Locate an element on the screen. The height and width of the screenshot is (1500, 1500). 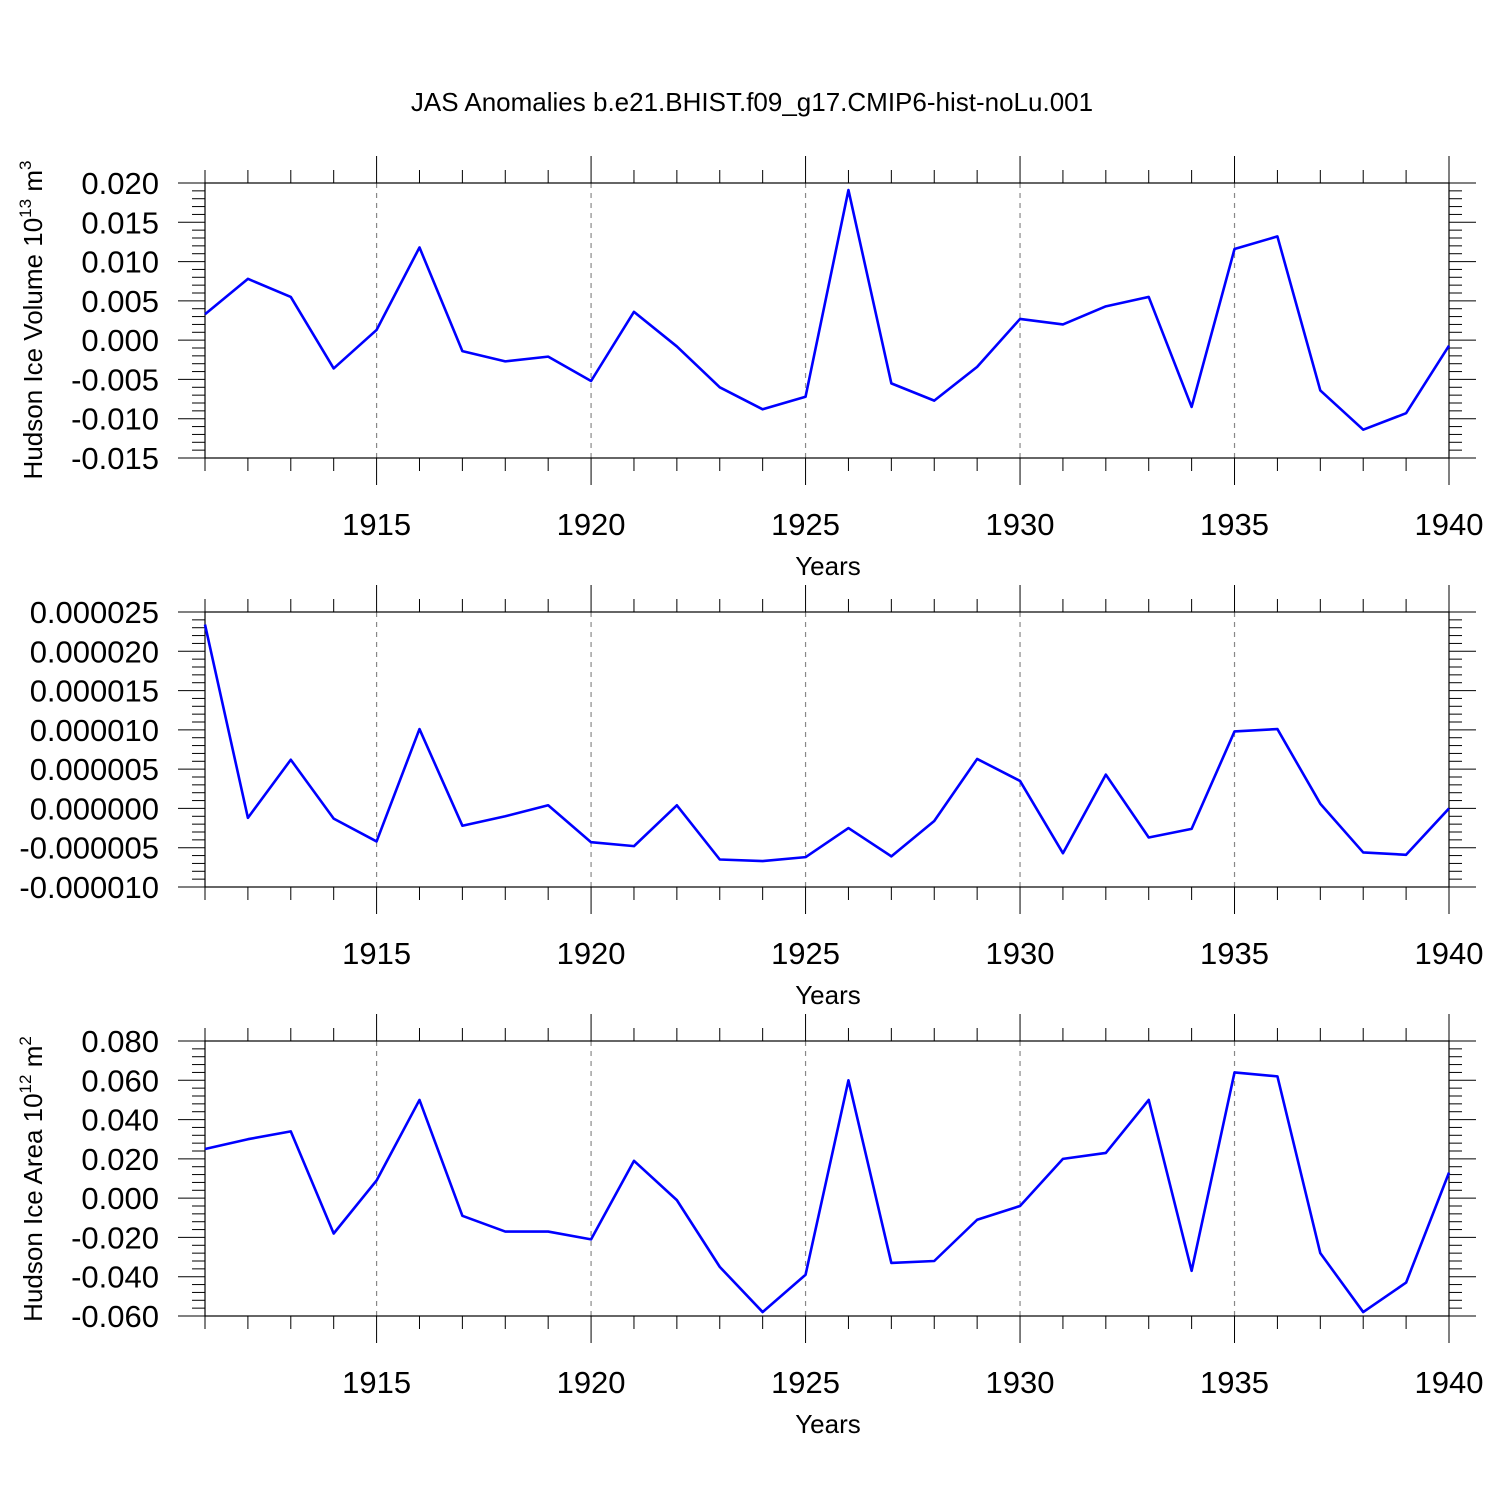
y-tick-label: 0.010 is located at coordinates (120, 262).